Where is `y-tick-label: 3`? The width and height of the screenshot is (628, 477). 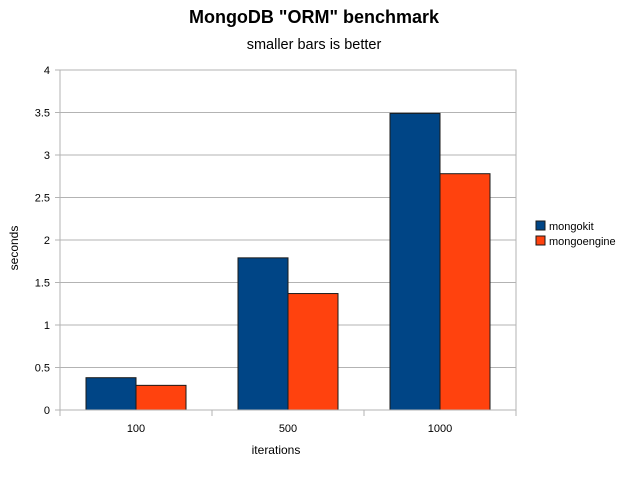
y-tick-label: 3 is located at coordinates (47, 156).